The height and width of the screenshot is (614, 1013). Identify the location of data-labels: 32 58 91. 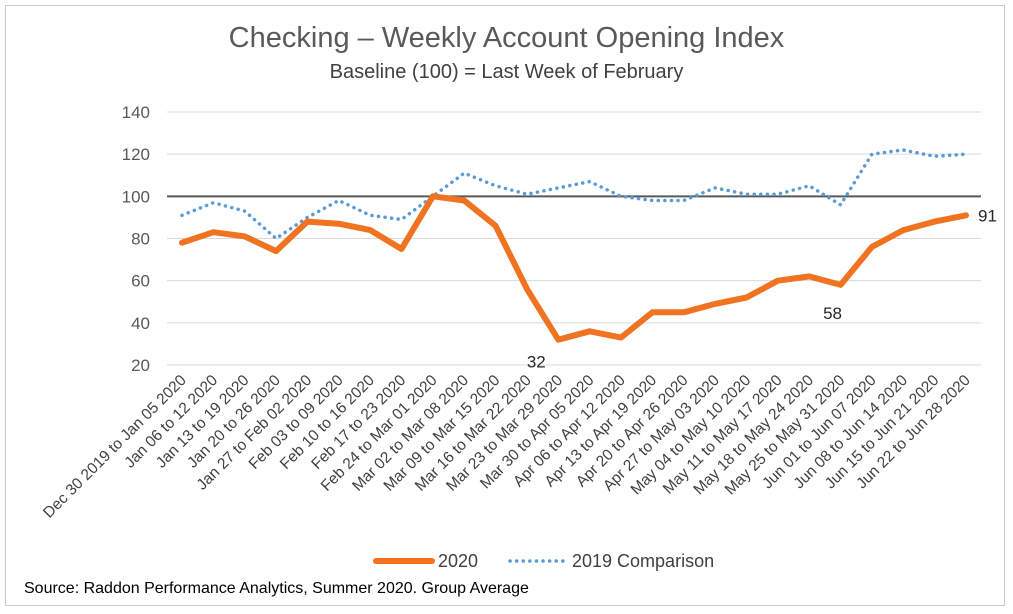
(762, 288).